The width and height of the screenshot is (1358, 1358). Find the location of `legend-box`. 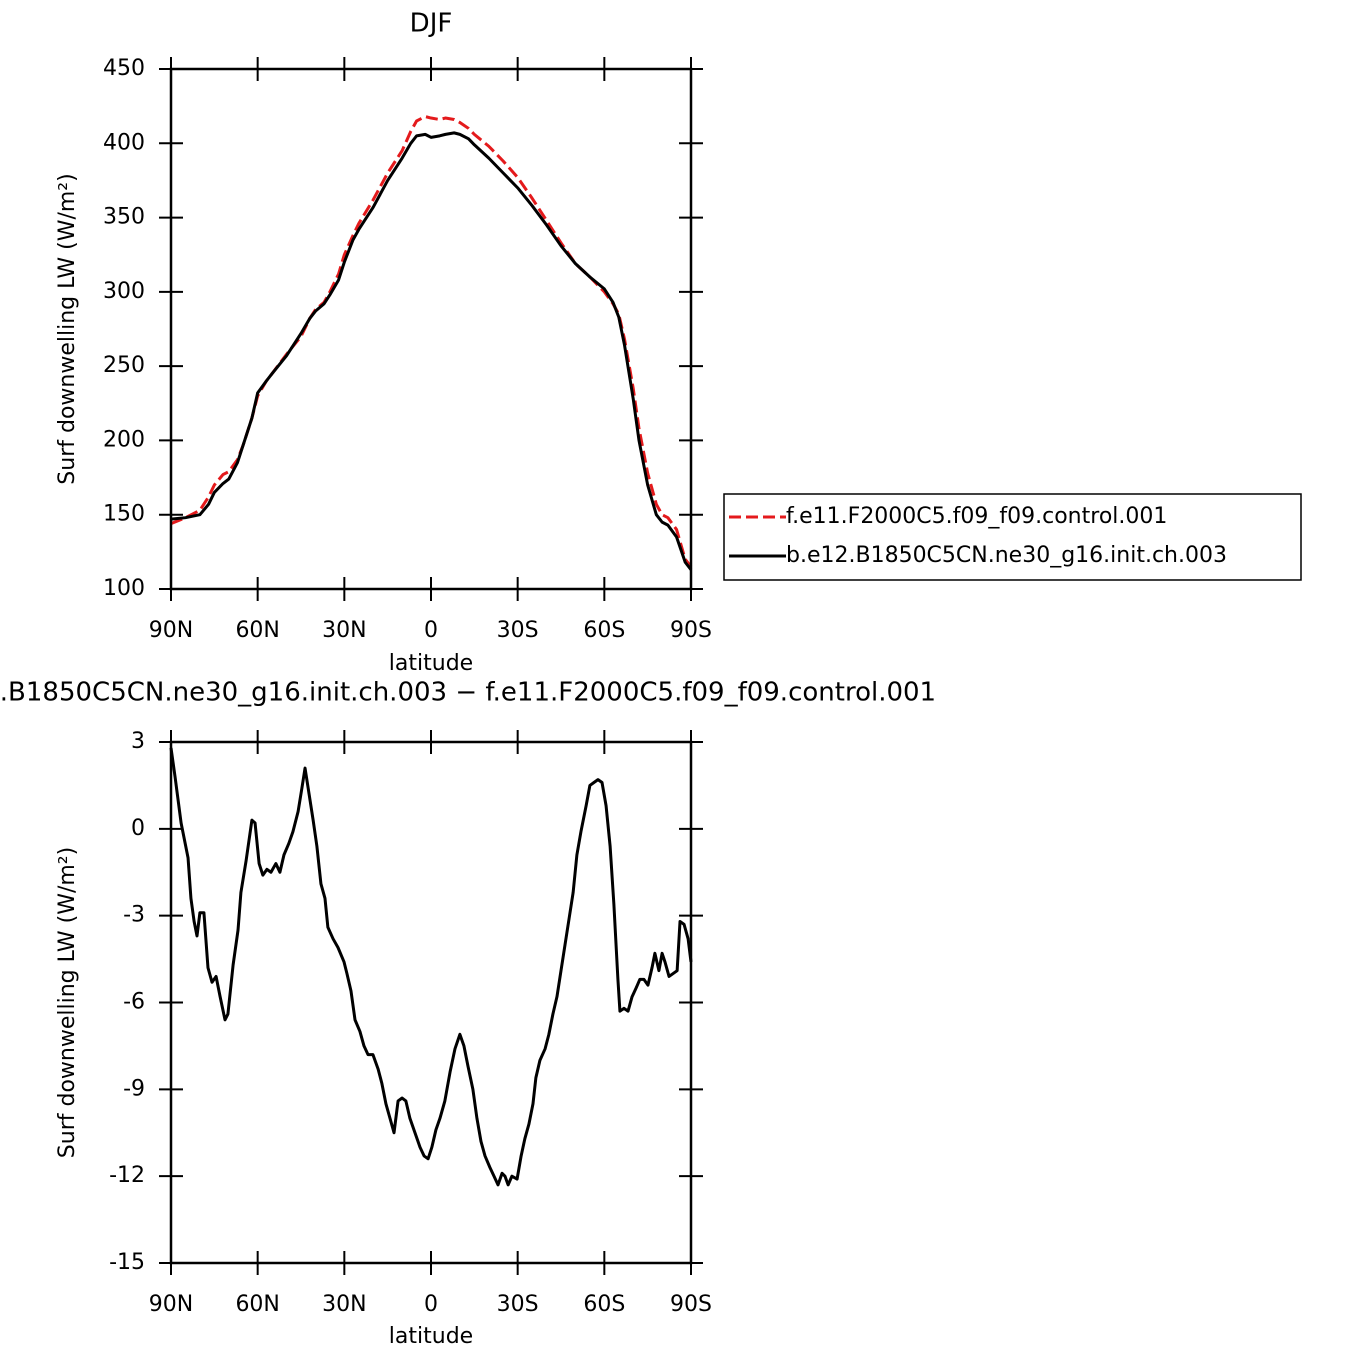

legend-box is located at coordinates (1012, 537).